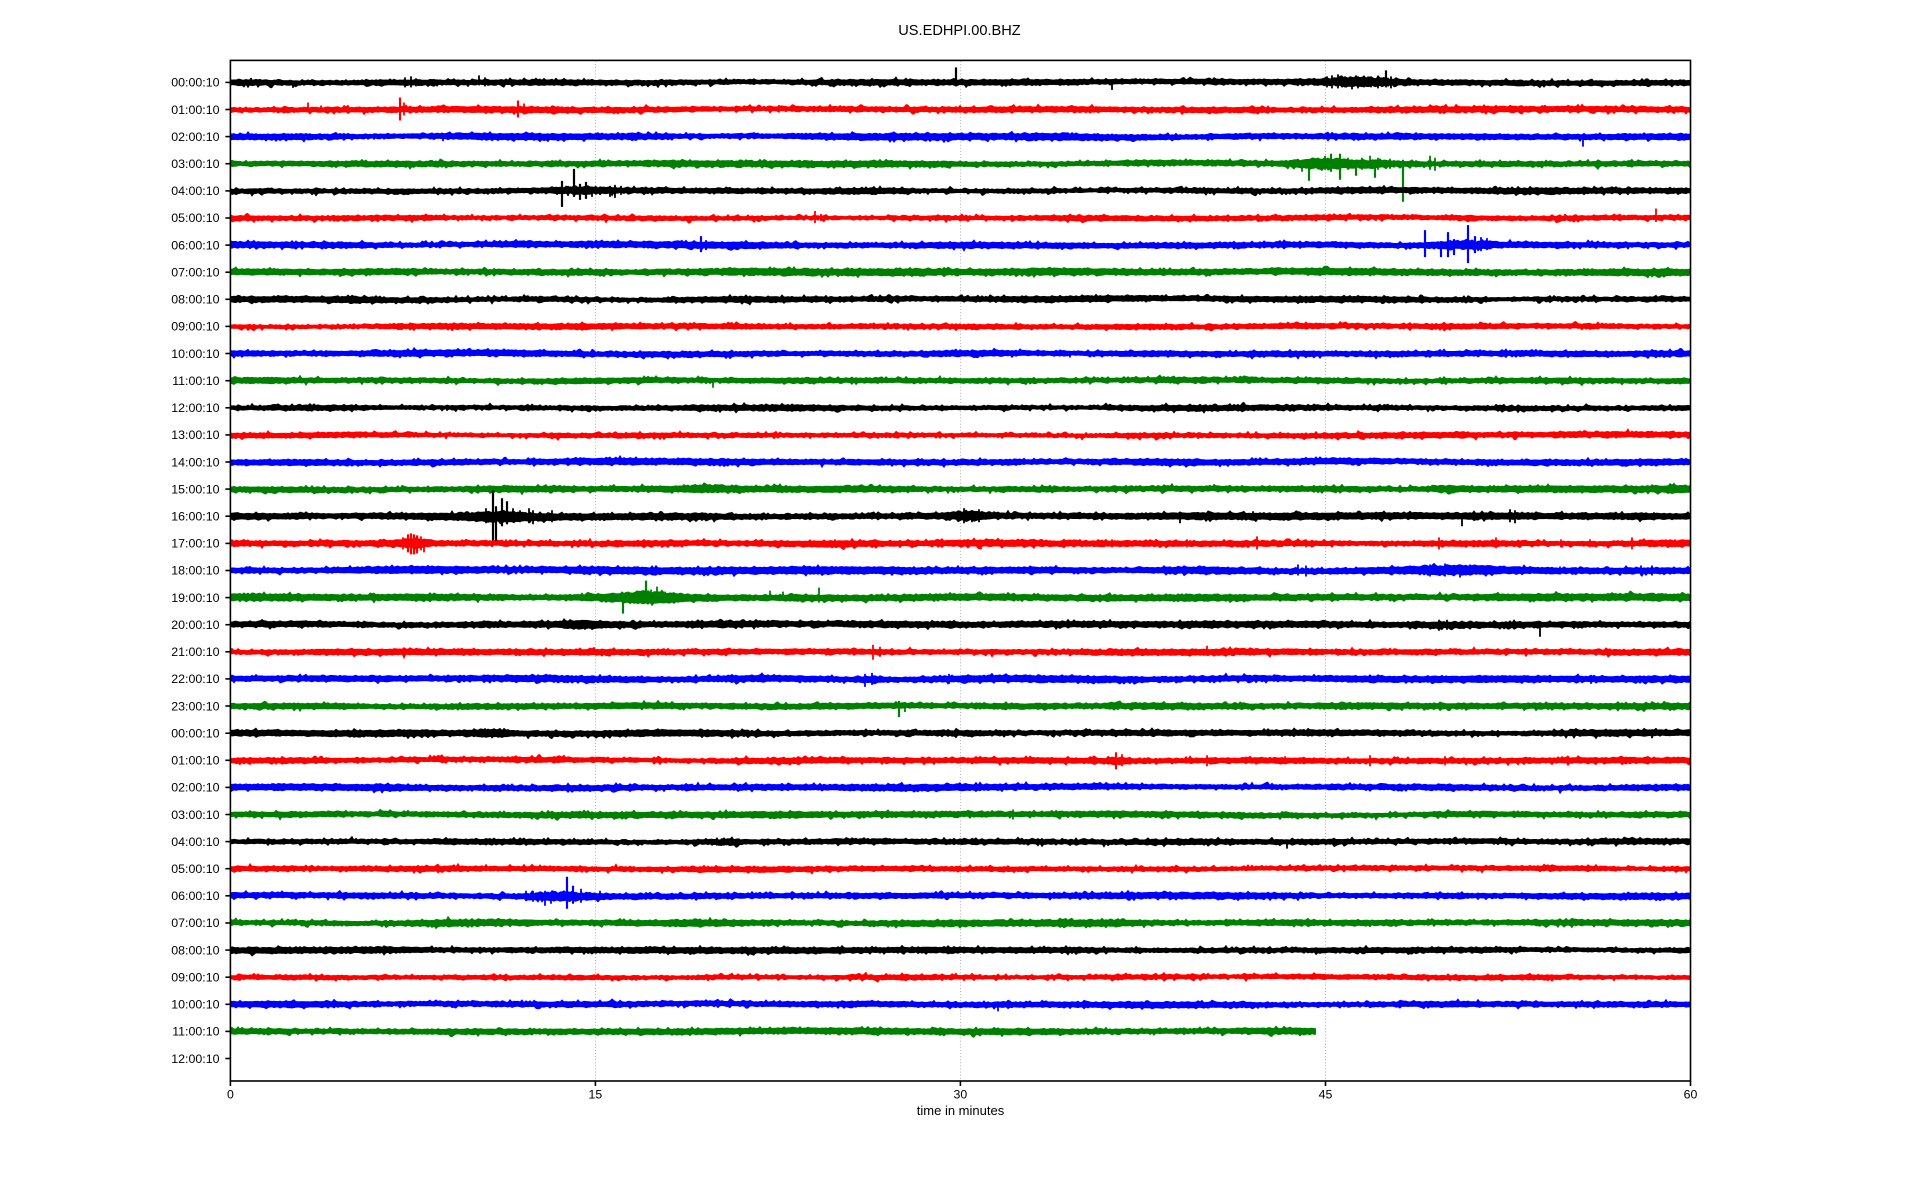 The height and width of the screenshot is (1200, 1920). I want to click on svg-text: 18:00:10, so click(195, 571).